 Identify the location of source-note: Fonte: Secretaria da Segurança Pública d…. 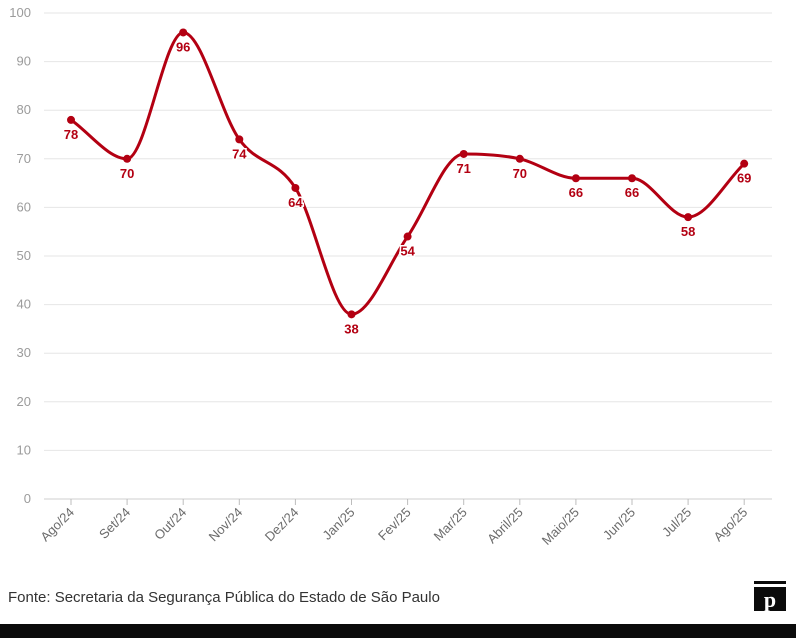
(224, 597).